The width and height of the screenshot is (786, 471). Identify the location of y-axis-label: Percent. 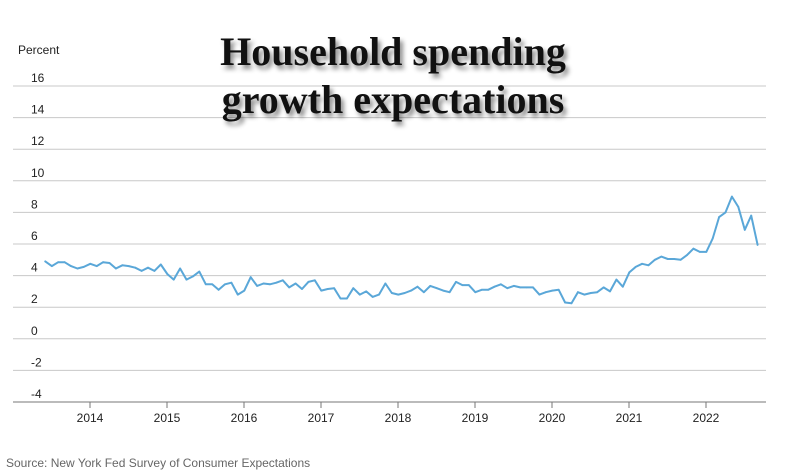
(39, 50).